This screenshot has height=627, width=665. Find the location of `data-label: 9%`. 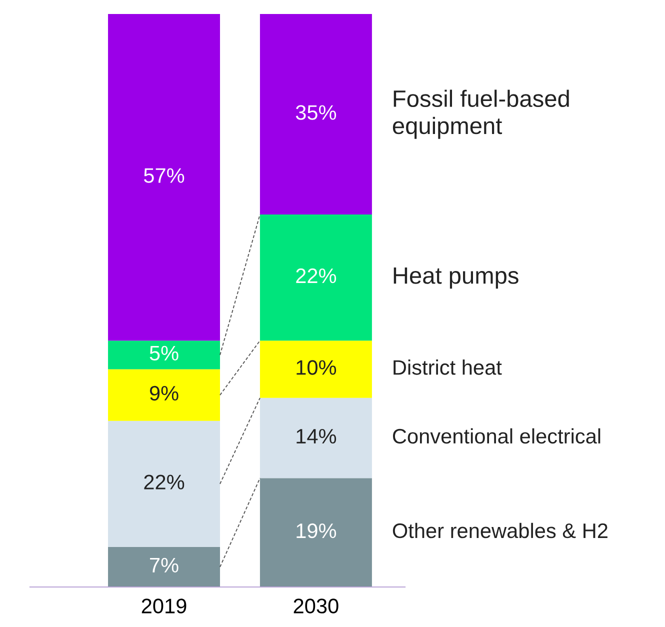

data-label: 9% is located at coordinates (164, 393).